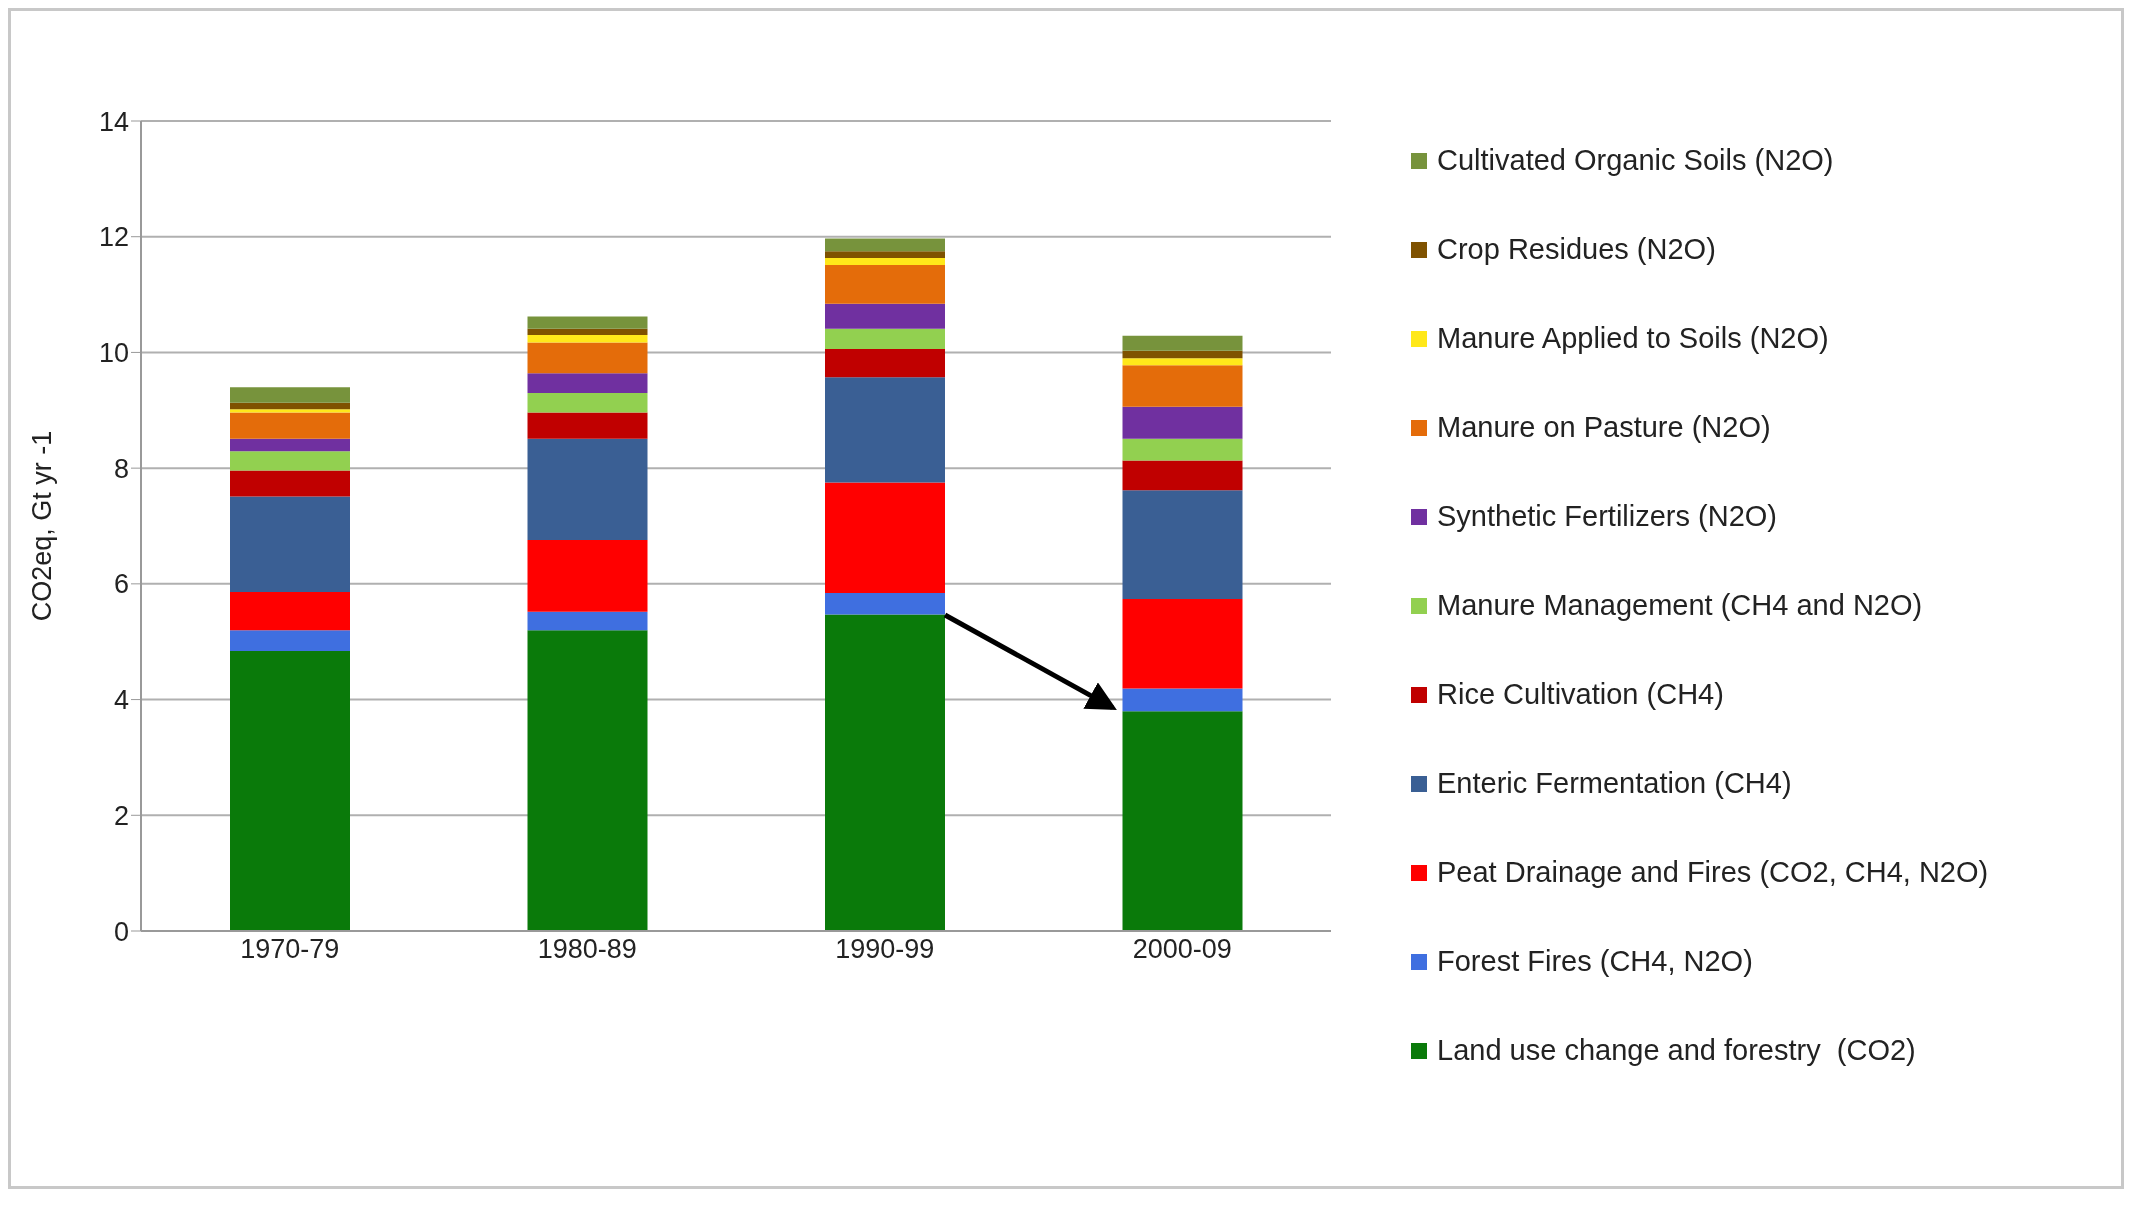 This screenshot has height=1205, width=2139. I want to click on y-tick-label: 6, so click(121, 584).